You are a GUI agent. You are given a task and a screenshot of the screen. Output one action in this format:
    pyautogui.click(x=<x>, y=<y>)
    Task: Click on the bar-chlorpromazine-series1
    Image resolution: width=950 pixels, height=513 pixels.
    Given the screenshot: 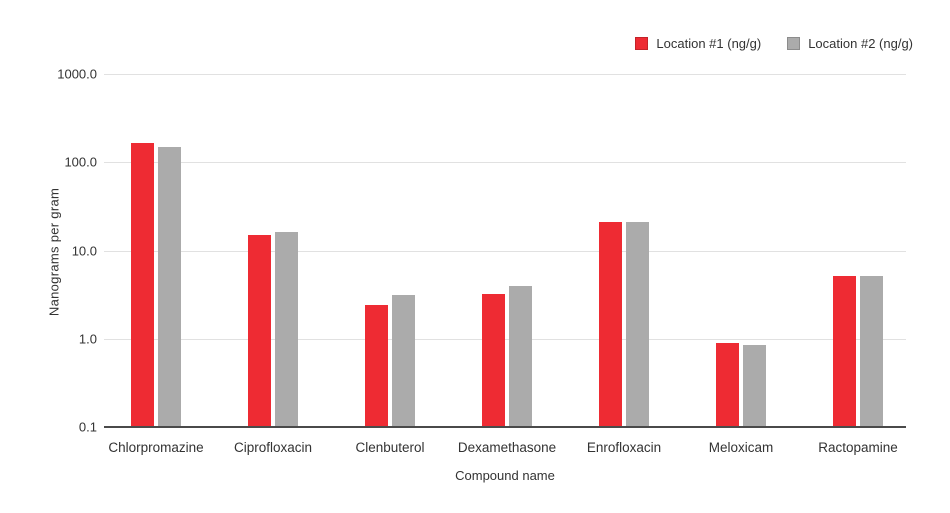 What is the action you would take?
    pyautogui.click(x=142, y=285)
    